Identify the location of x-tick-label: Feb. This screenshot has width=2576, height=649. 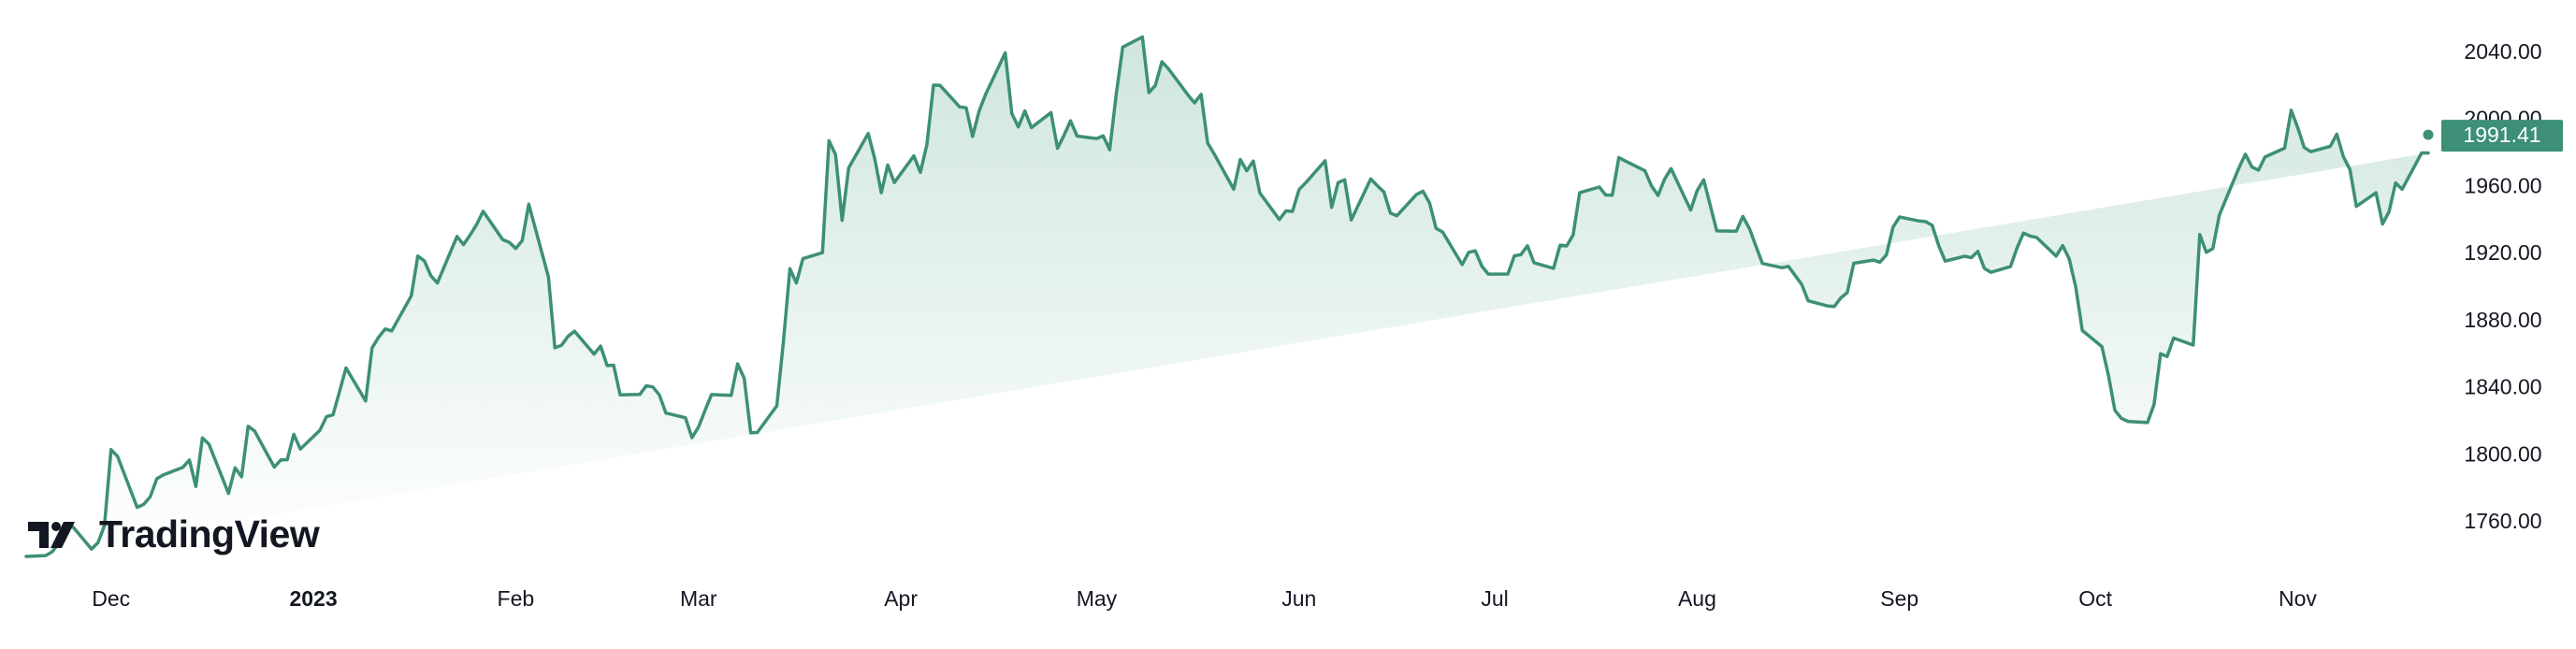
(516, 598).